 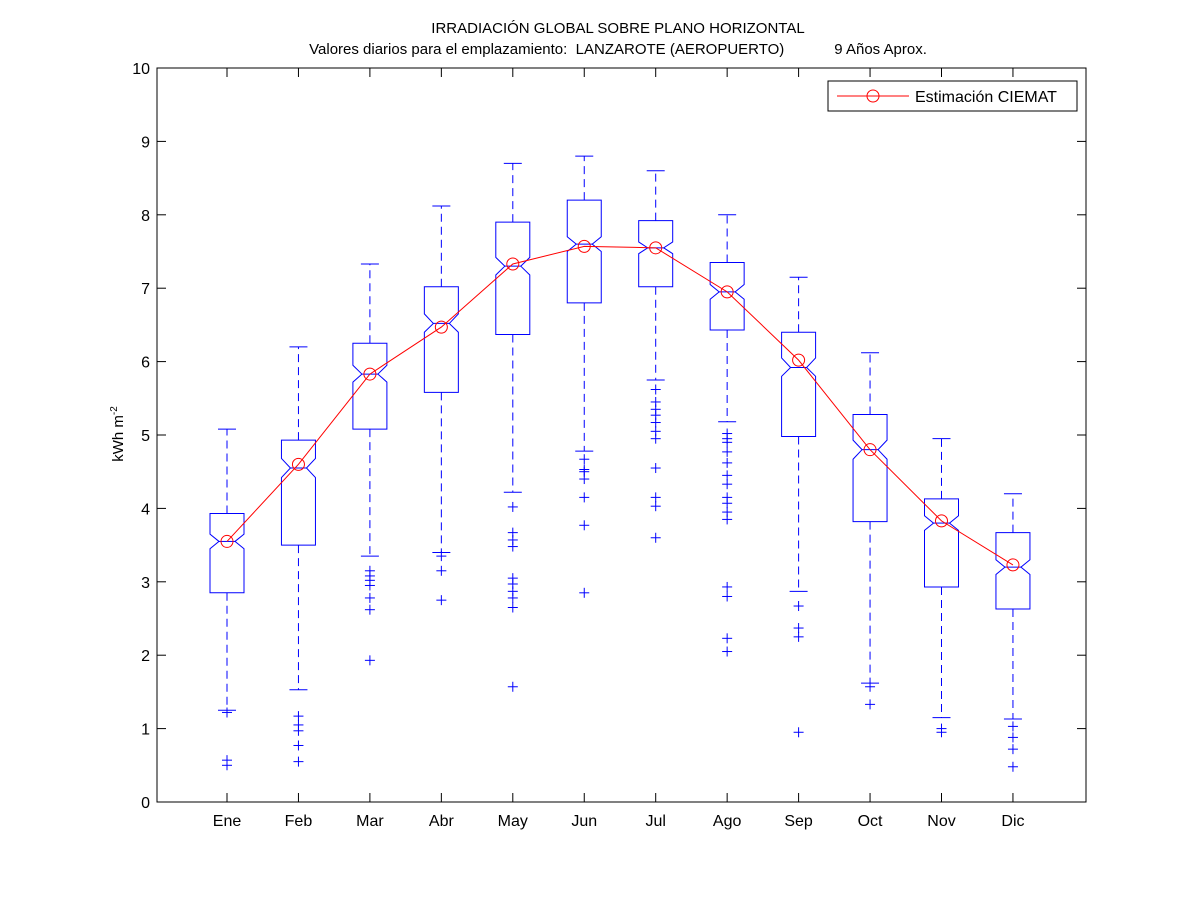 I want to click on boxplot-dic, so click(x=1013, y=632).